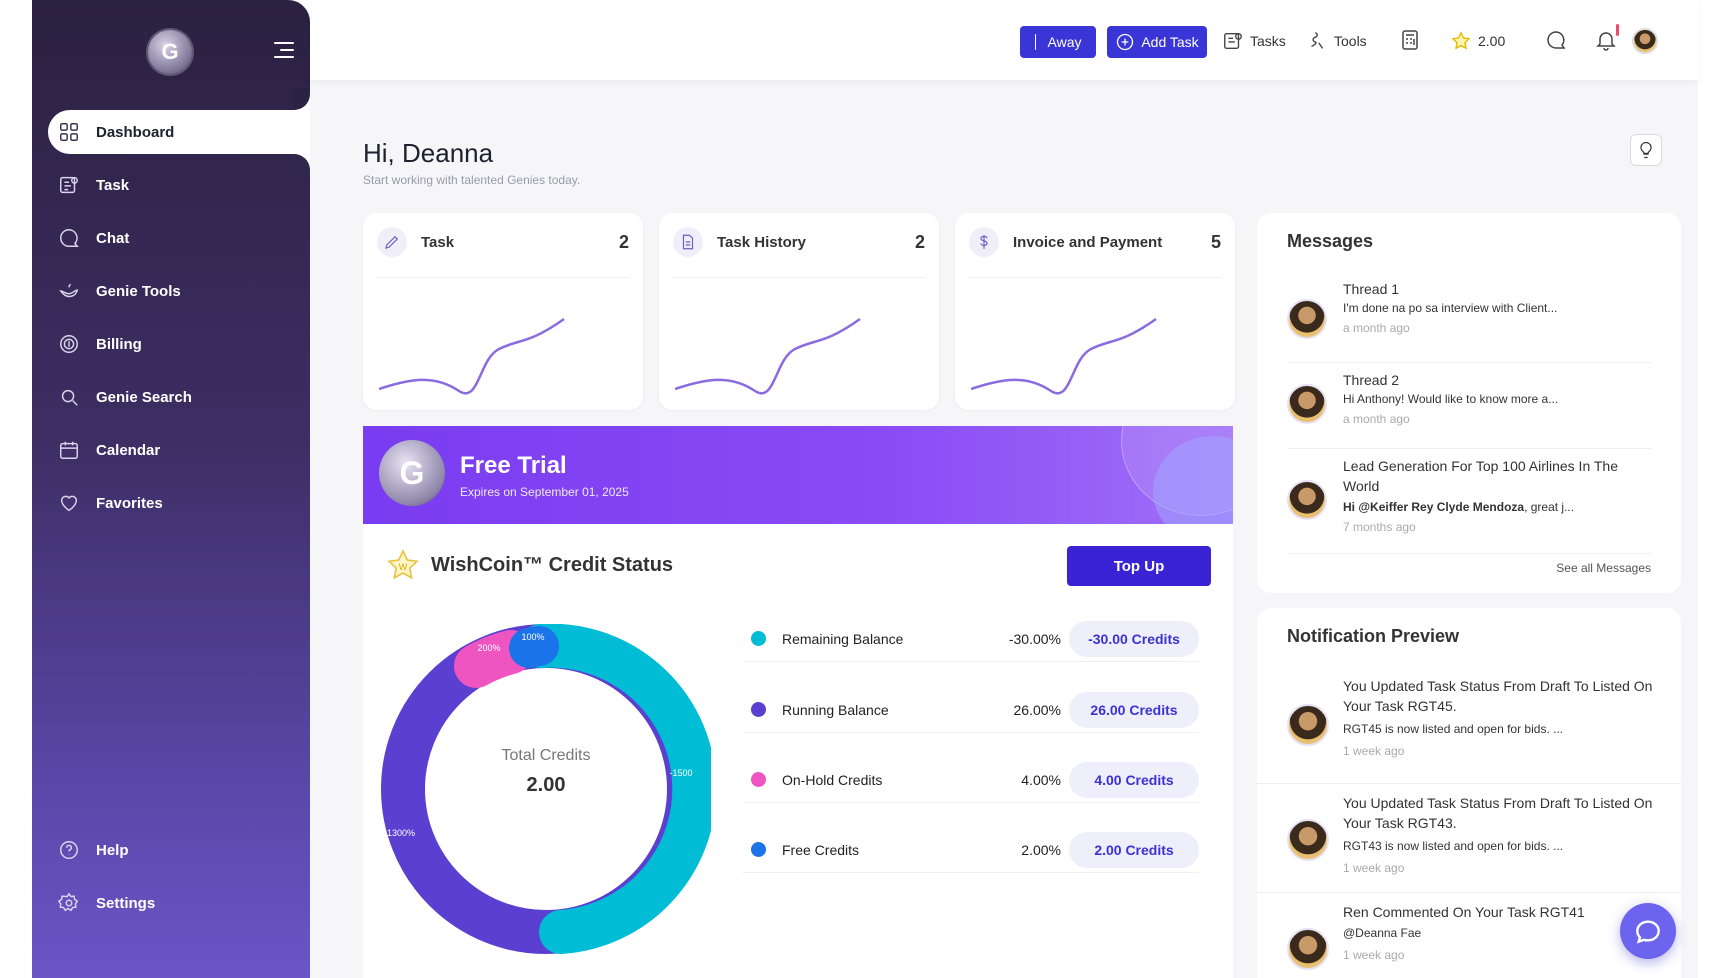  I want to click on sidebar-item-label: Billing, so click(119, 344).